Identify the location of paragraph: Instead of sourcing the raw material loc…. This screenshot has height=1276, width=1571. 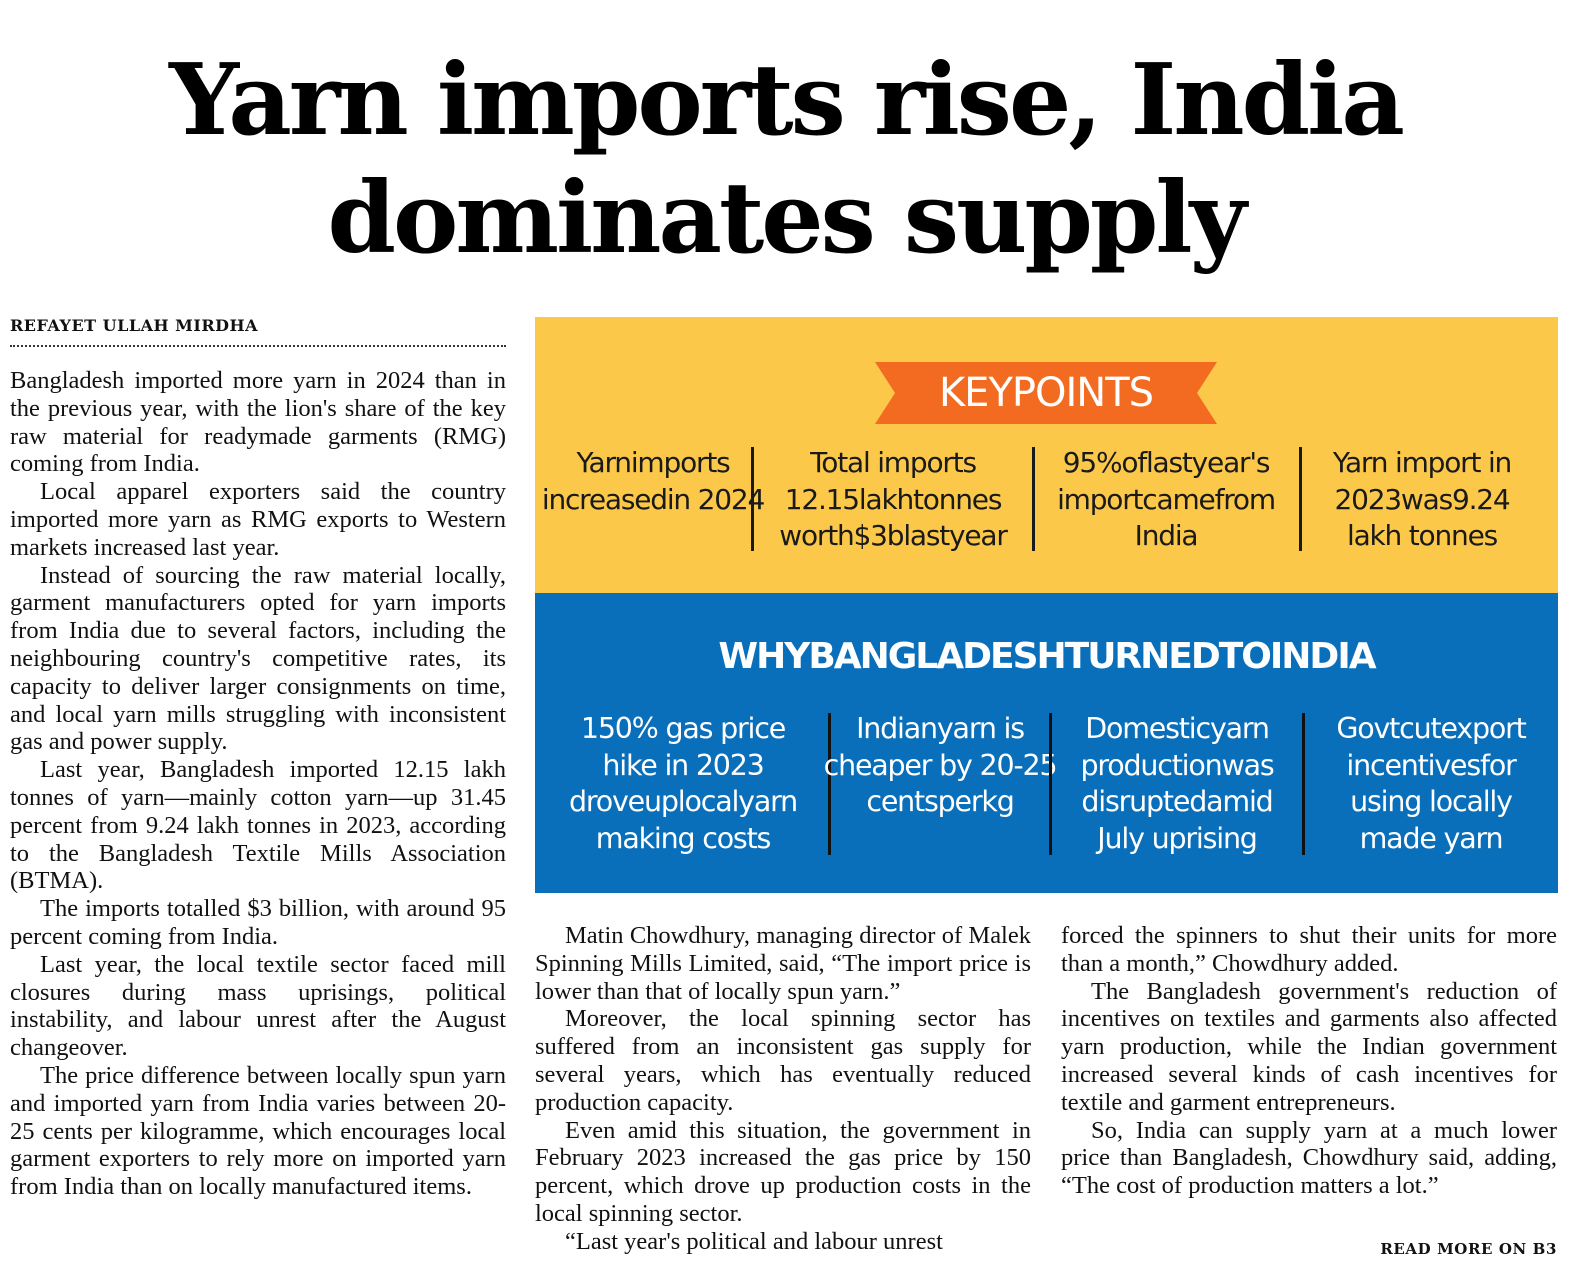
(258, 658).